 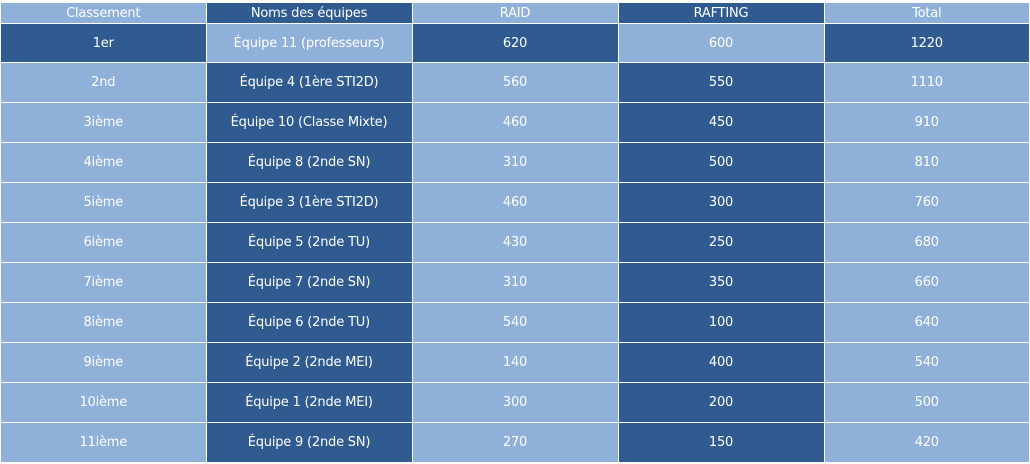 What do you see at coordinates (926, 82) in the screenshot?
I see `cell-total: 1110` at bounding box center [926, 82].